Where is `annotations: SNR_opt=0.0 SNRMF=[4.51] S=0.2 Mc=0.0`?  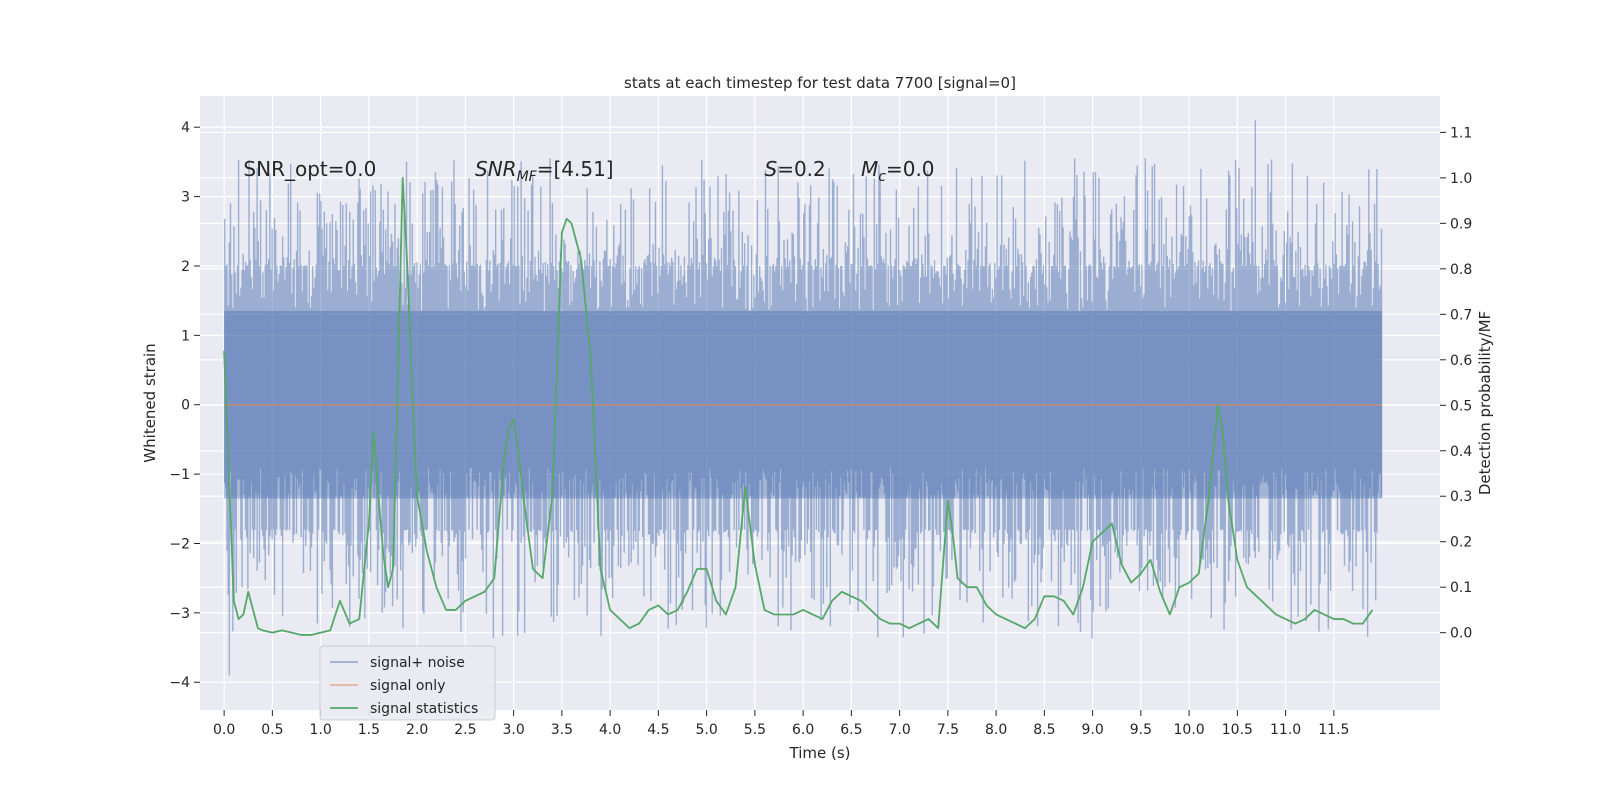
annotations: SNR_opt=0.0 SNRMF=[4.51] S=0.2 Mc=0.0 is located at coordinates (588, 171).